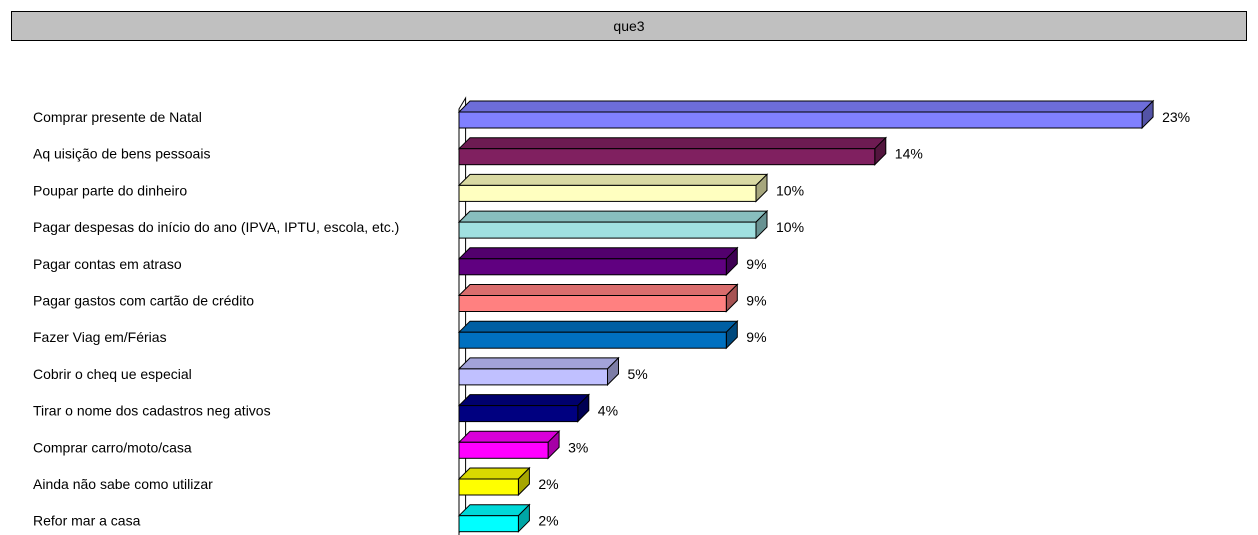 The height and width of the screenshot is (535, 1258). Describe the element at coordinates (121, 154) in the screenshot. I see `category-label: Aq uisição de bens pessoais` at that location.